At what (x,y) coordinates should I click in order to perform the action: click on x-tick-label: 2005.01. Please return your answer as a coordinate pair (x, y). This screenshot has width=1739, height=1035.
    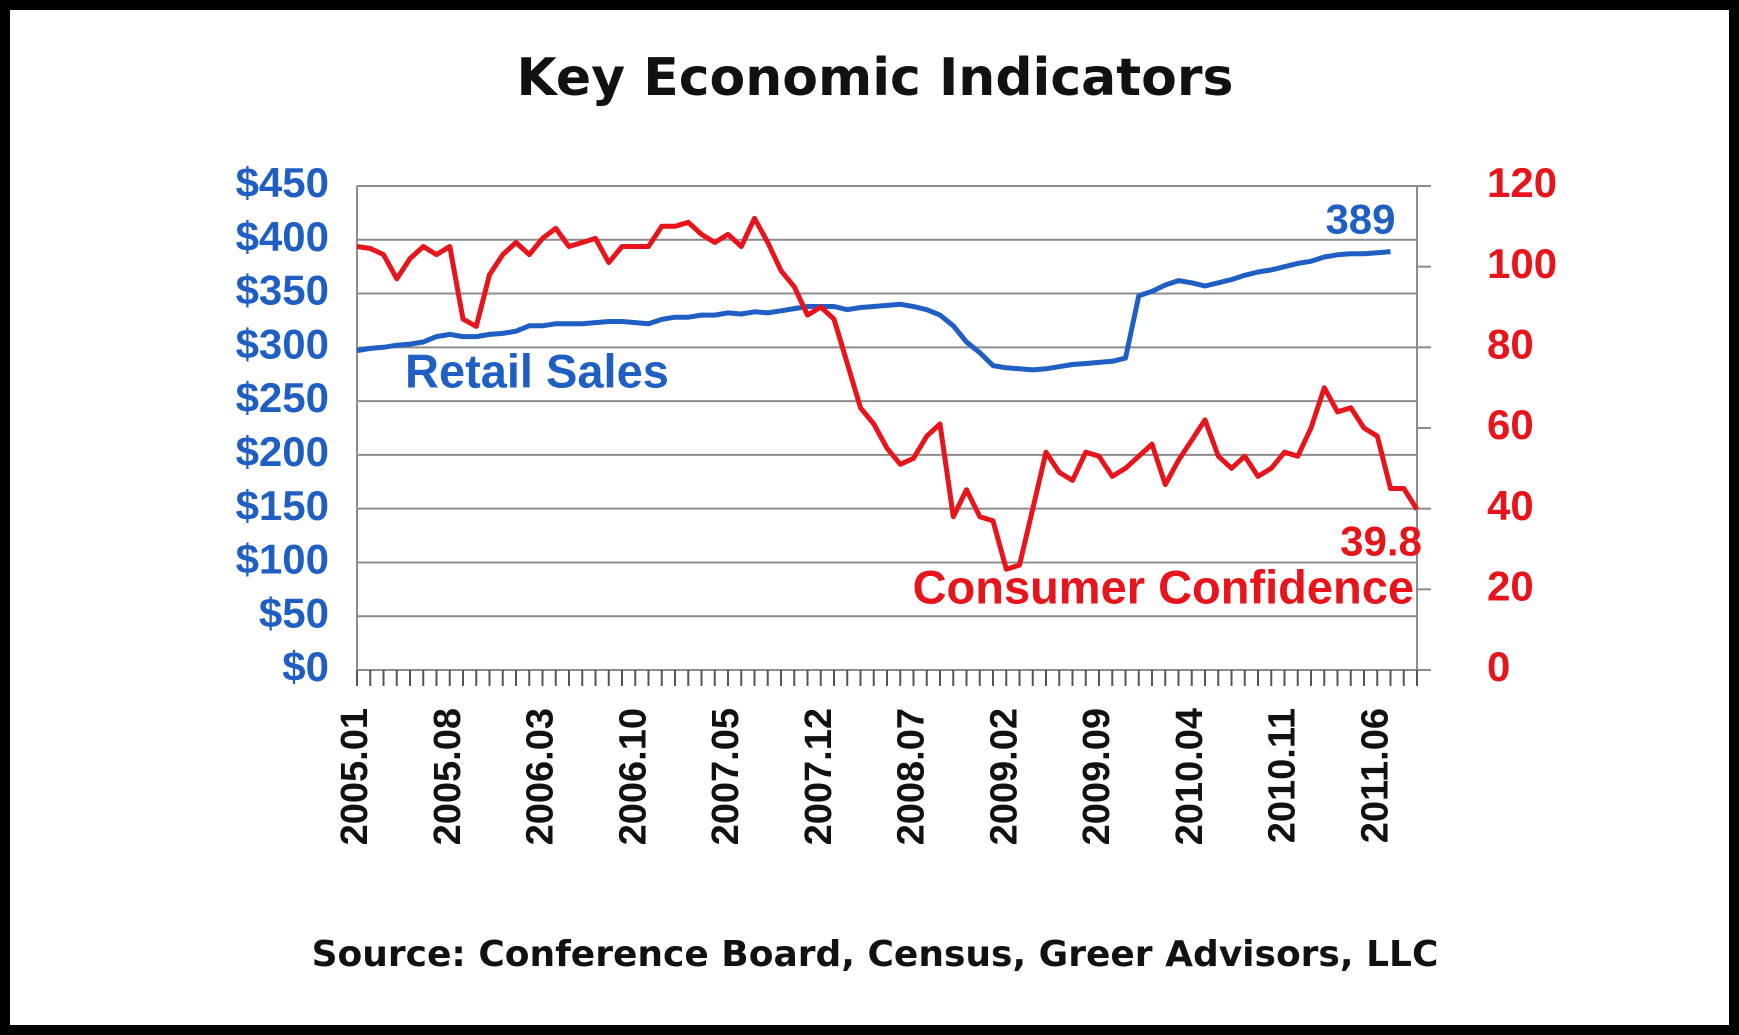
    Looking at the image, I should click on (355, 776).